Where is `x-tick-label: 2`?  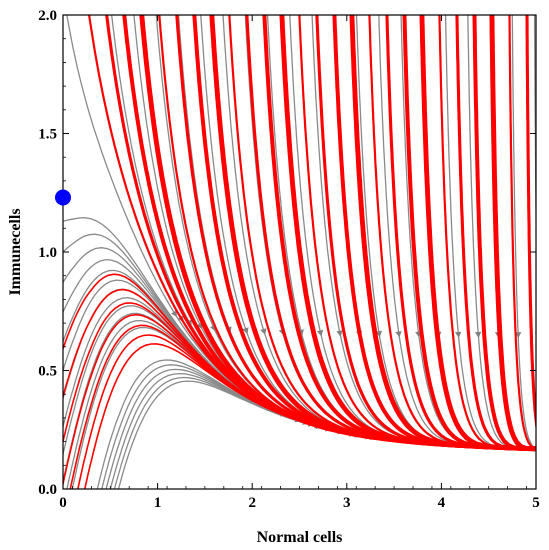
x-tick-label: 2 is located at coordinates (252, 503).